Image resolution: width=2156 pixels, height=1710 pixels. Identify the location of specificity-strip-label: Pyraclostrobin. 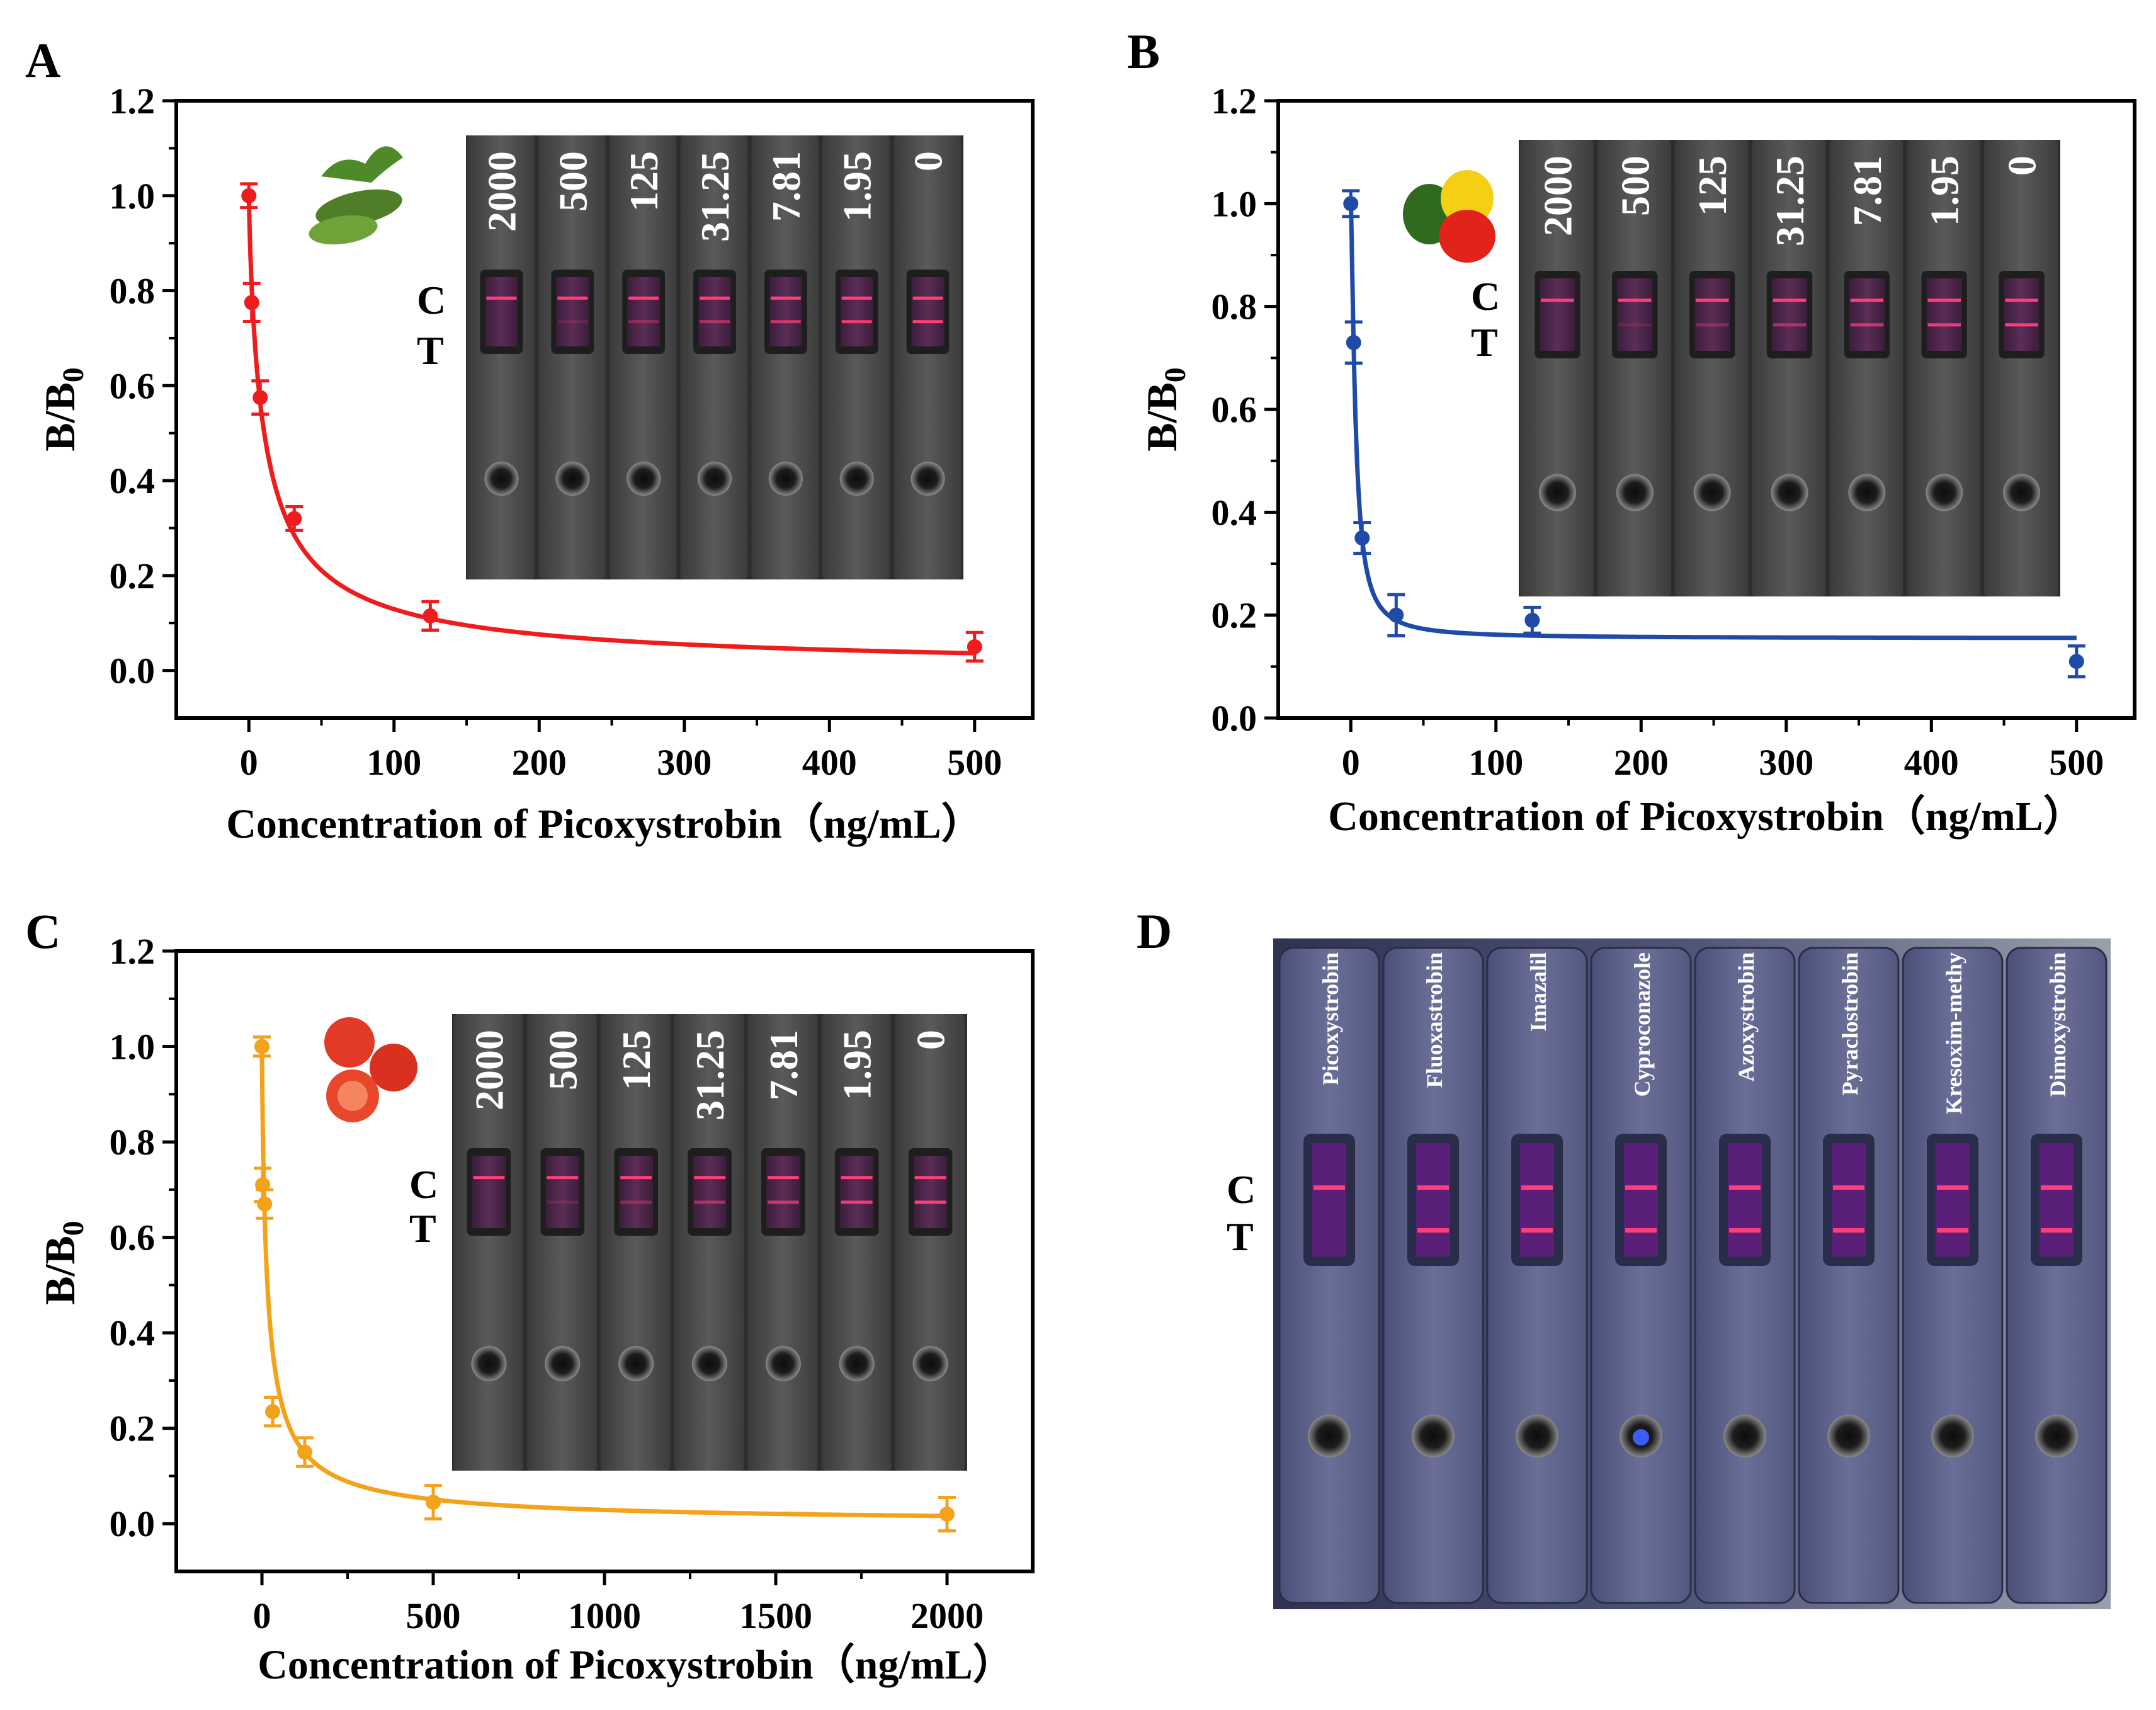
(1850, 1023).